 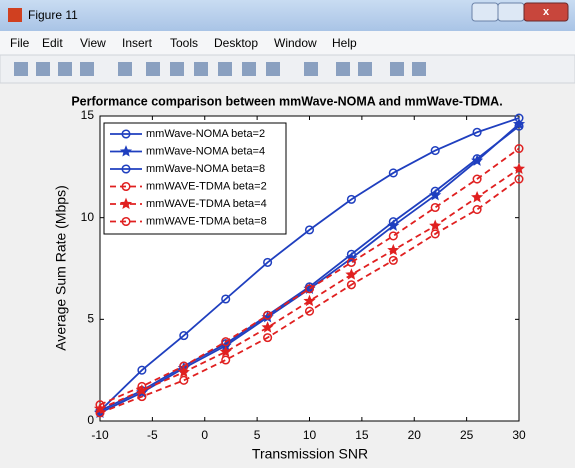 What do you see at coordinates (206, 221) in the screenshot?
I see `legend-label: mmWAVE-TDMA beta=8` at bounding box center [206, 221].